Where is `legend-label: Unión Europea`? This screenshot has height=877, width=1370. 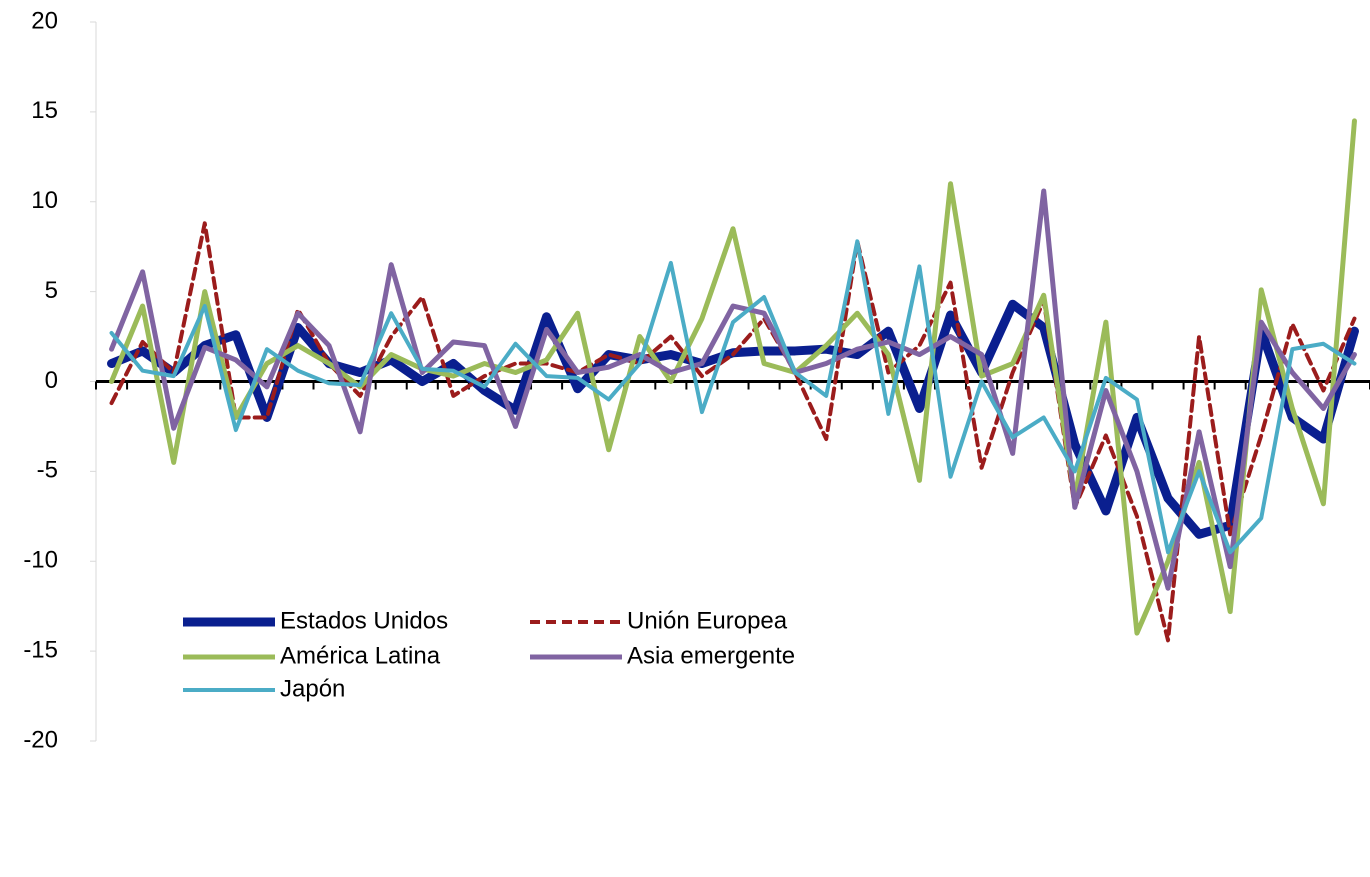 legend-label: Unión Europea is located at coordinates (707, 620).